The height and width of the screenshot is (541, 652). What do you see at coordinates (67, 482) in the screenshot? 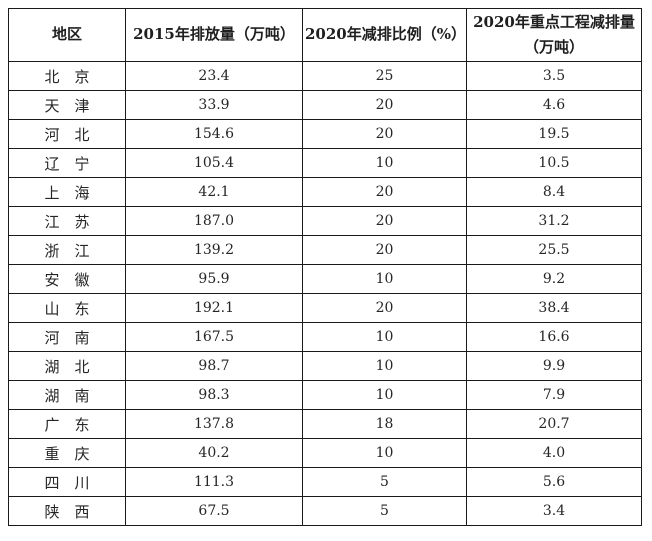
I see `region-cell: 四 川` at bounding box center [67, 482].